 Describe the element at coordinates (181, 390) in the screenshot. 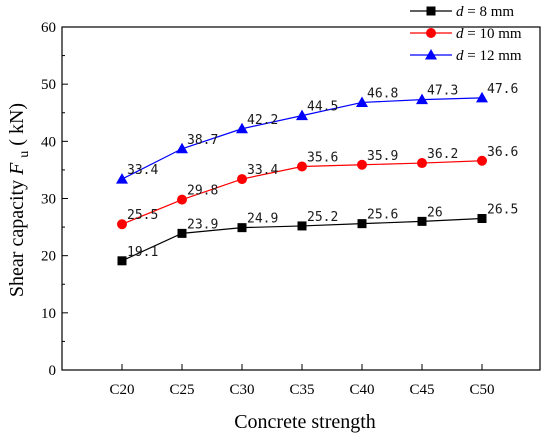

I see `x-tick-label: C25` at that location.